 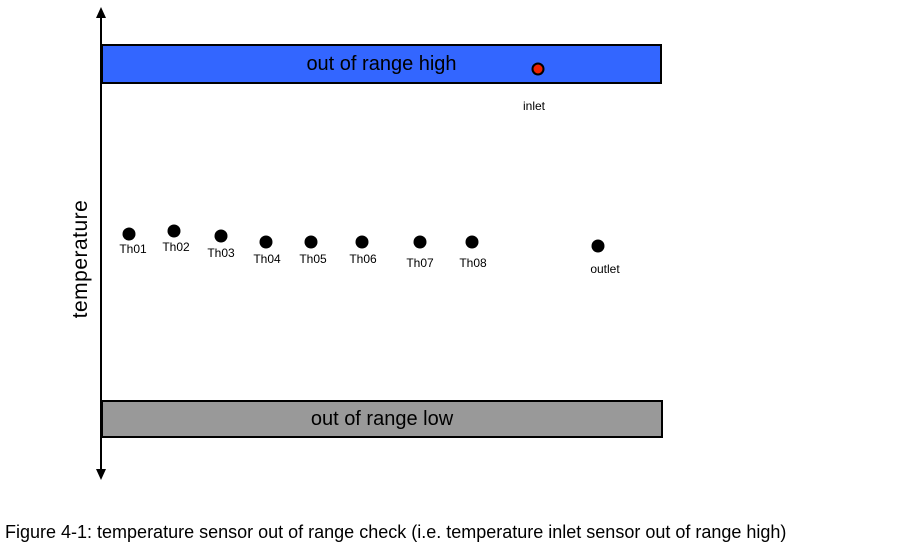 What do you see at coordinates (101, 243) in the screenshot?
I see `temperature-axis-line` at bounding box center [101, 243].